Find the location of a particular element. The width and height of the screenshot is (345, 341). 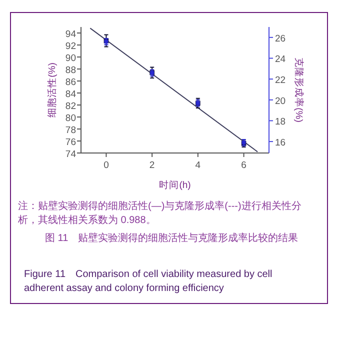

y2-tick-label: 16 is located at coordinates (280, 143).